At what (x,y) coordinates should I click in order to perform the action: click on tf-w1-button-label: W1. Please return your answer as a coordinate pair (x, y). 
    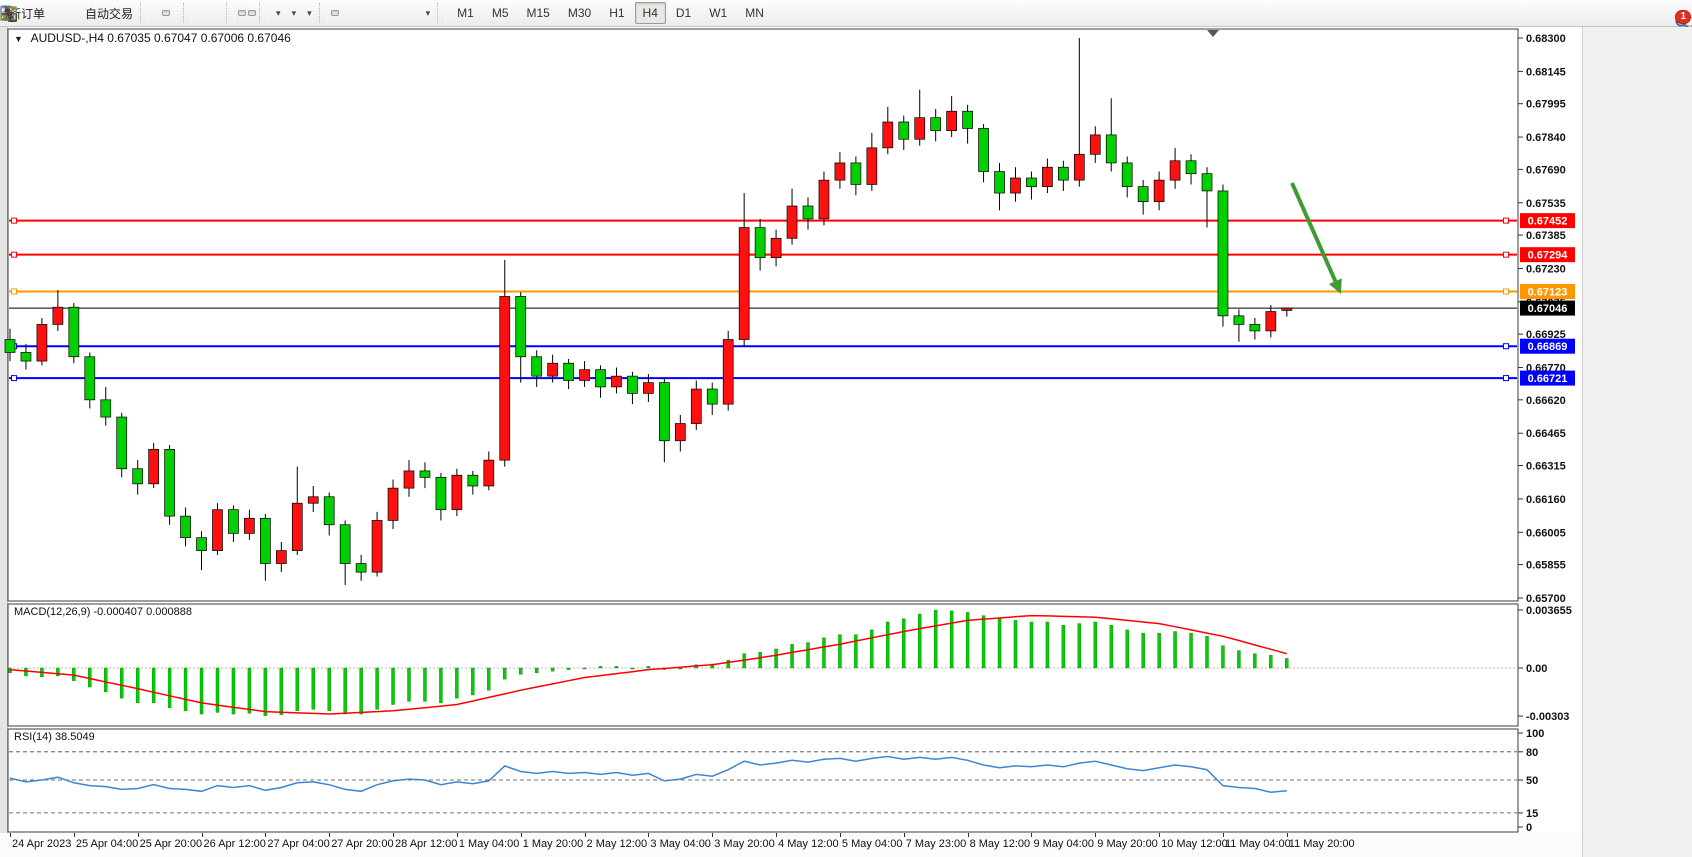
    Looking at the image, I should click on (718, 13).